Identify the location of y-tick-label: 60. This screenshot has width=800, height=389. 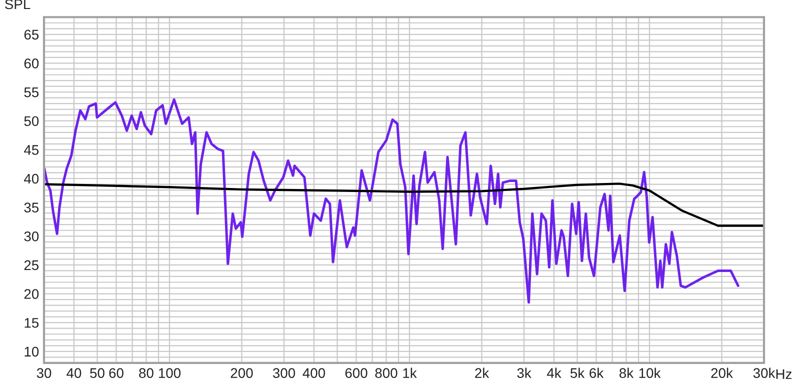
(31, 63).